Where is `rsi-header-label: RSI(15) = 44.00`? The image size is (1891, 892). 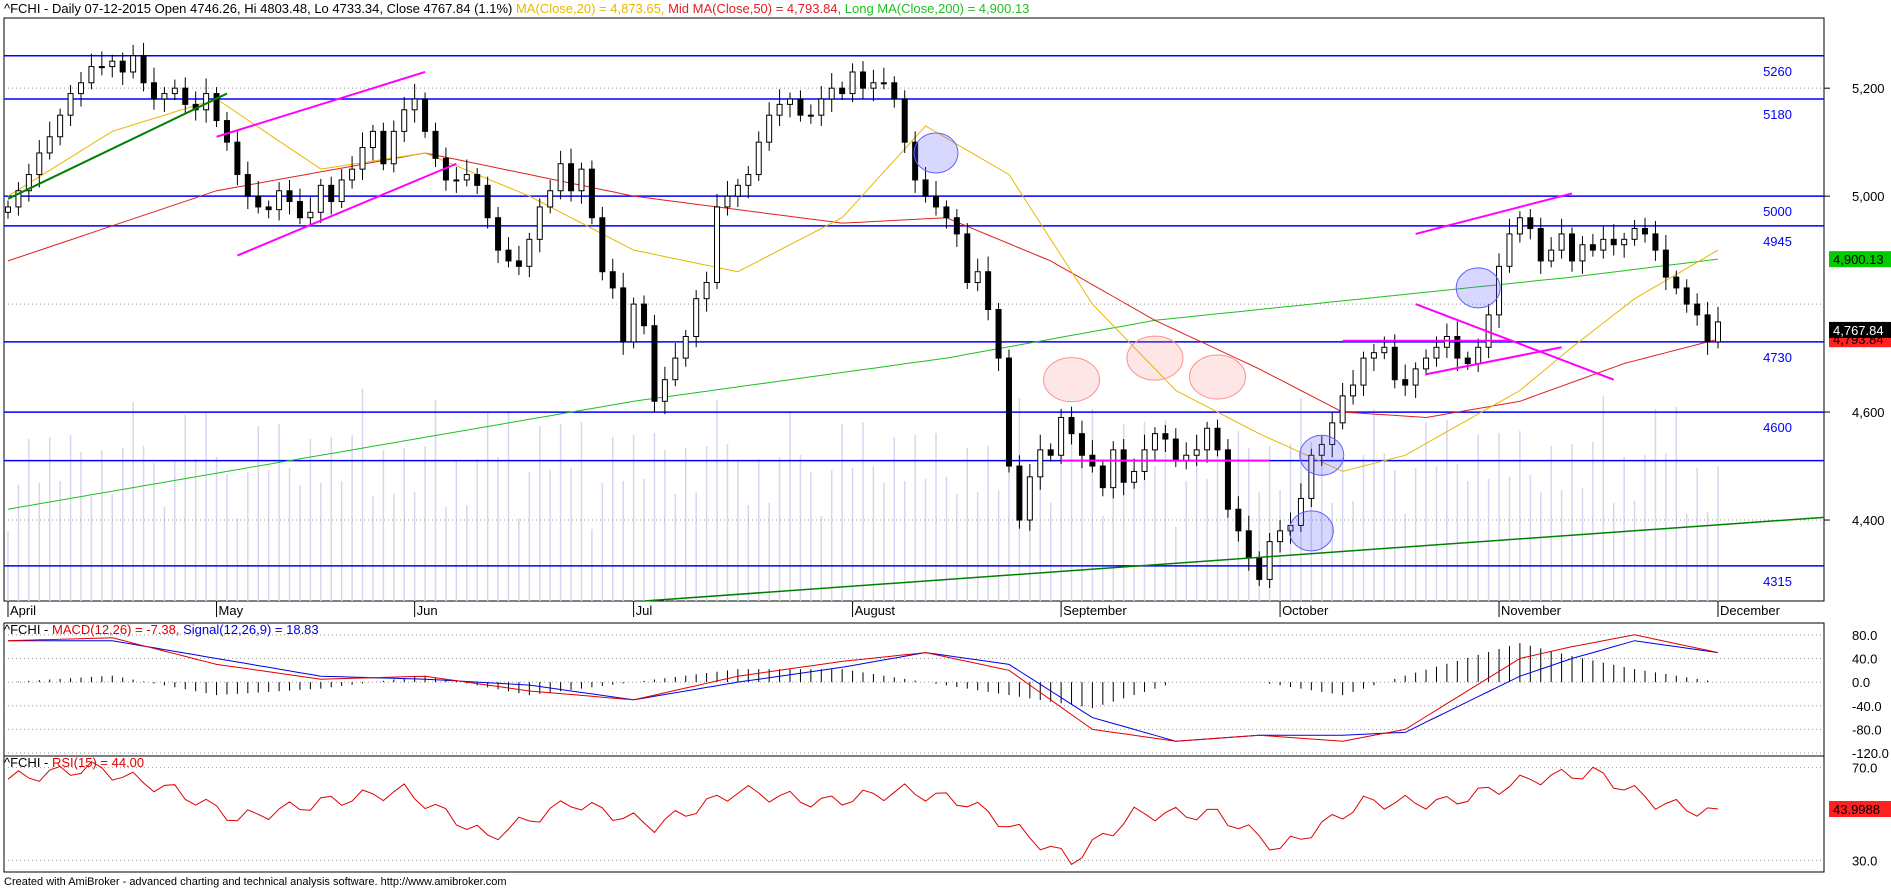
rsi-header-label: RSI(15) = 44.00 is located at coordinates (98, 762).